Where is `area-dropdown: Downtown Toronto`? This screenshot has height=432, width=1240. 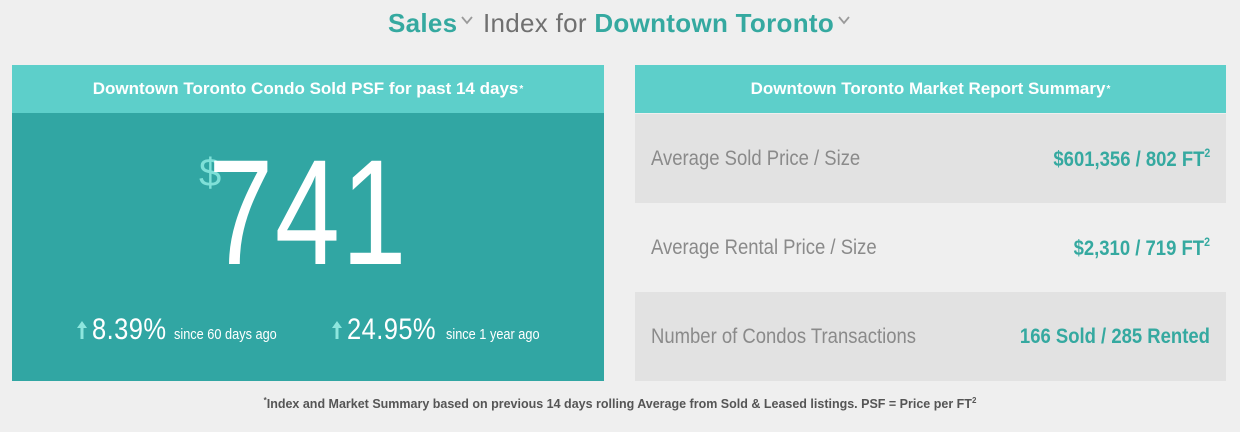 area-dropdown: Downtown Toronto is located at coordinates (723, 23).